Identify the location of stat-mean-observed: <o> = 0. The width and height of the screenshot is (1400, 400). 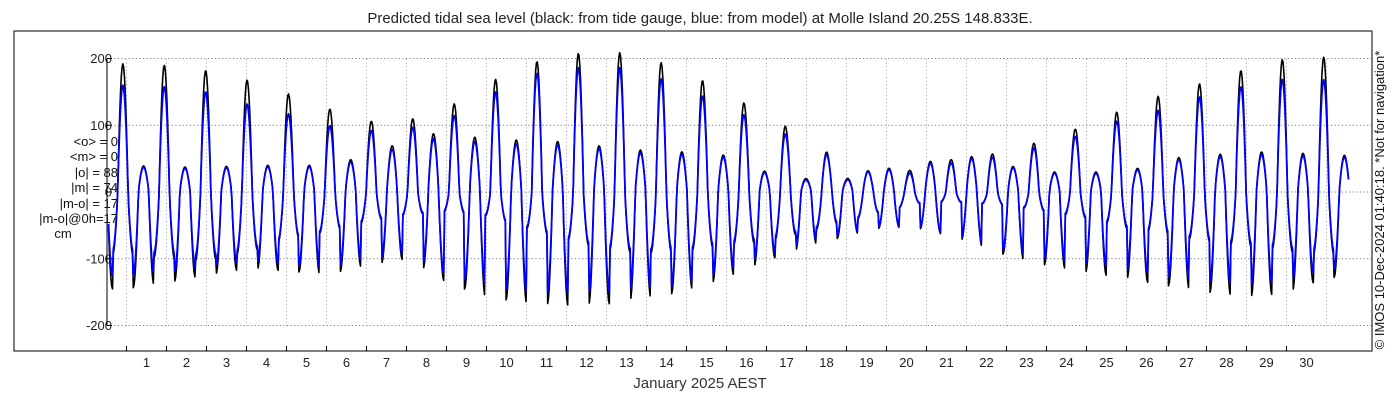
(95, 141).